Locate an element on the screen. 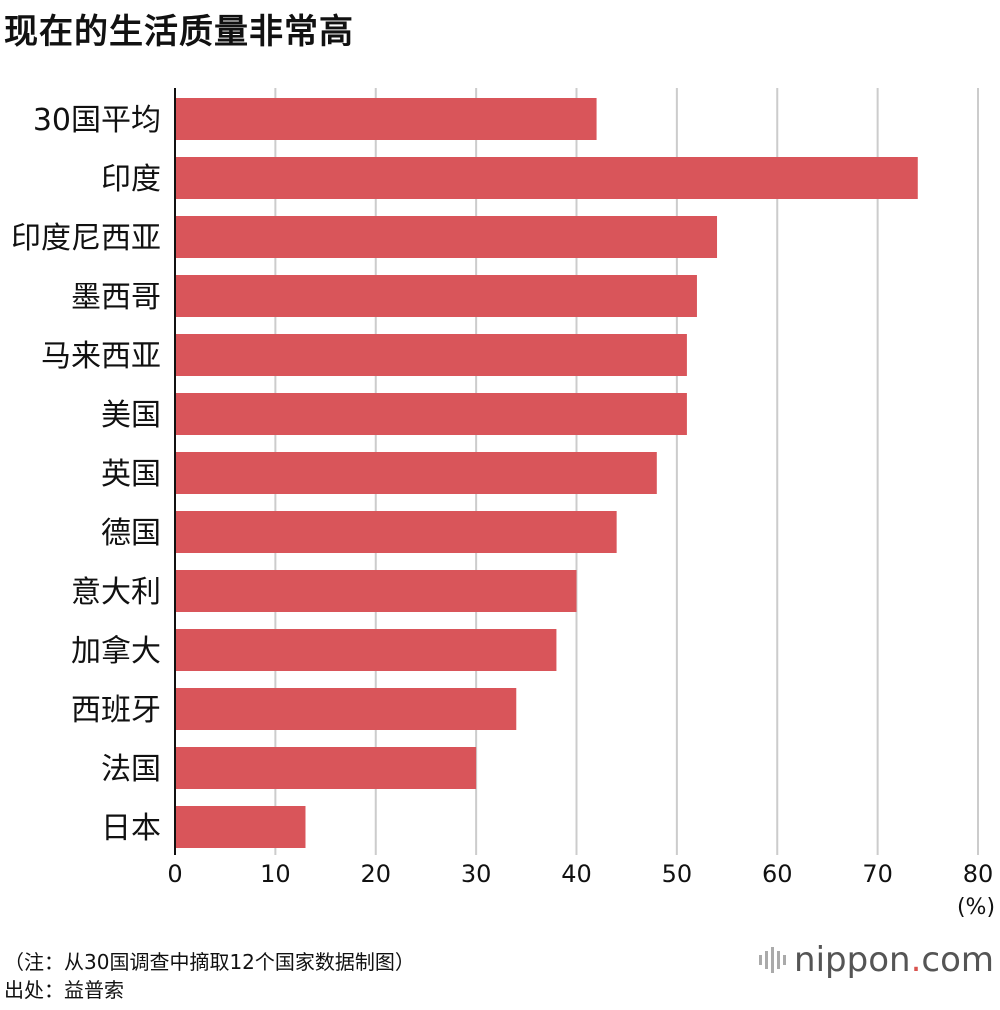  category-label: 法国 is located at coordinates (131, 769).